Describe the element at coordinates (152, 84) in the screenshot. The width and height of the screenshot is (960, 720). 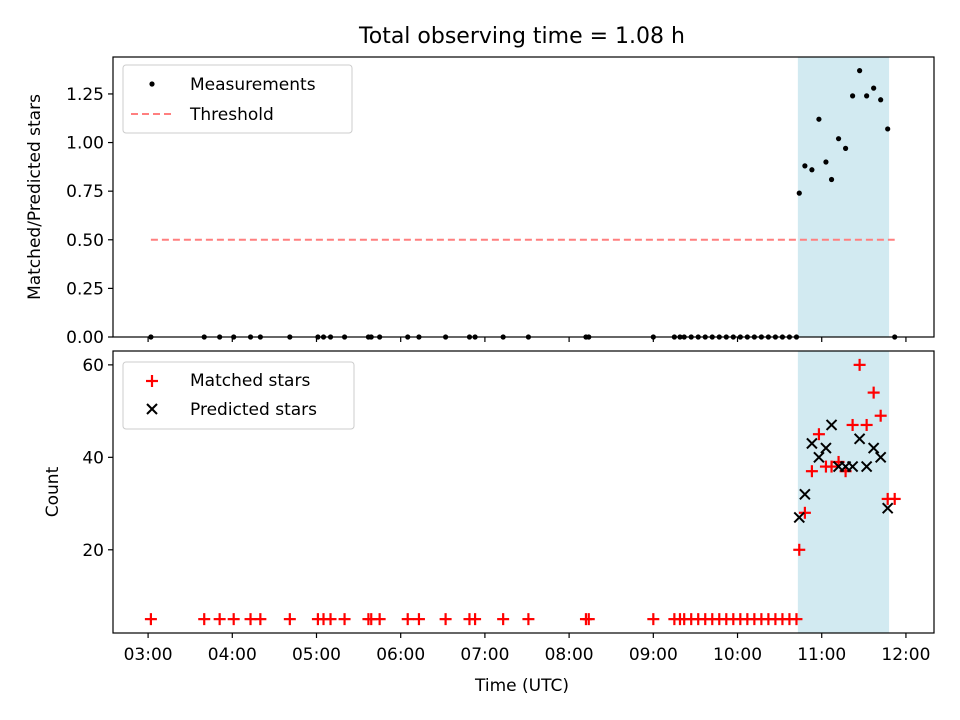
I see `legend-measurements-marker` at that location.